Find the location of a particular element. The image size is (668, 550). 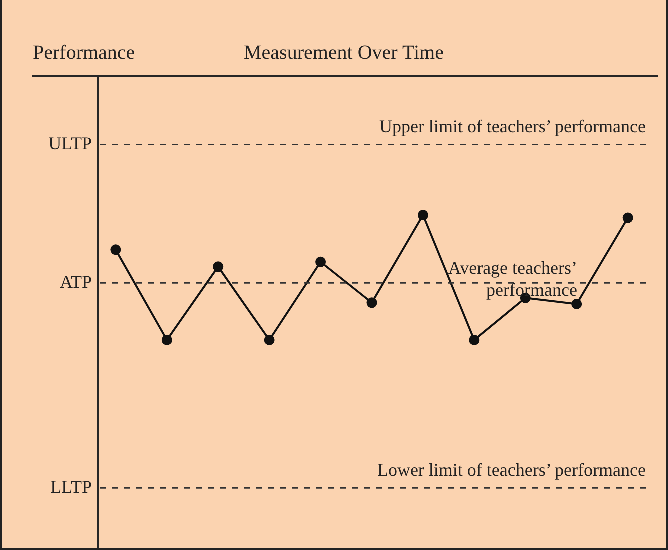

text: ULTP is located at coordinates (70, 144).